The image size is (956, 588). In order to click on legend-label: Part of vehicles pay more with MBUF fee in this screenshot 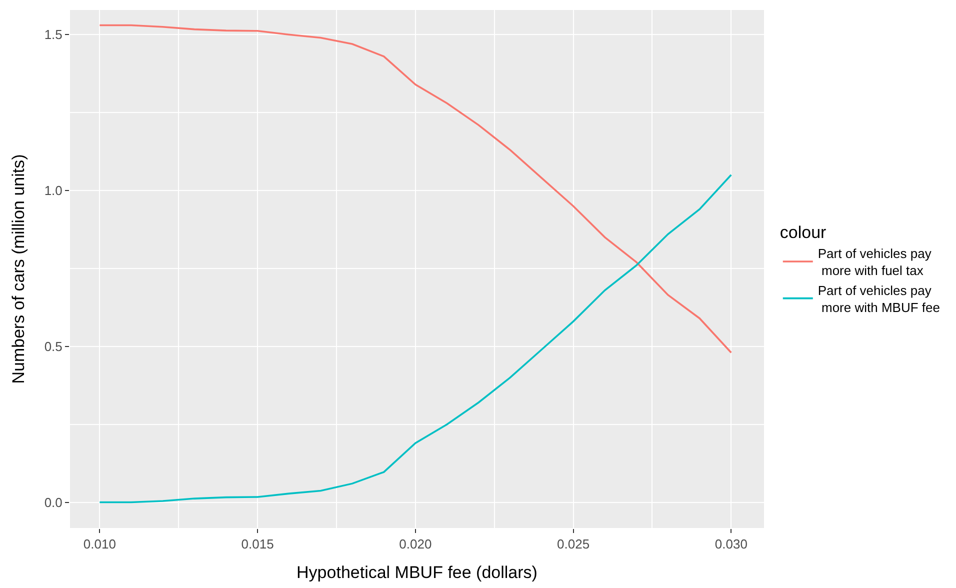, I will do `click(879, 298)`.